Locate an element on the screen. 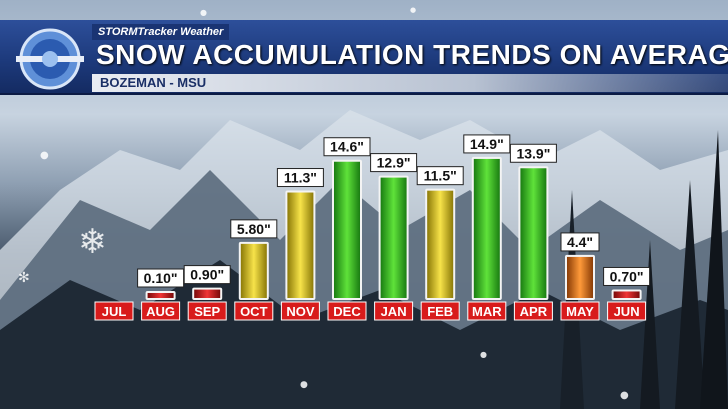  month-label-mar: MAR is located at coordinates (487, 311).